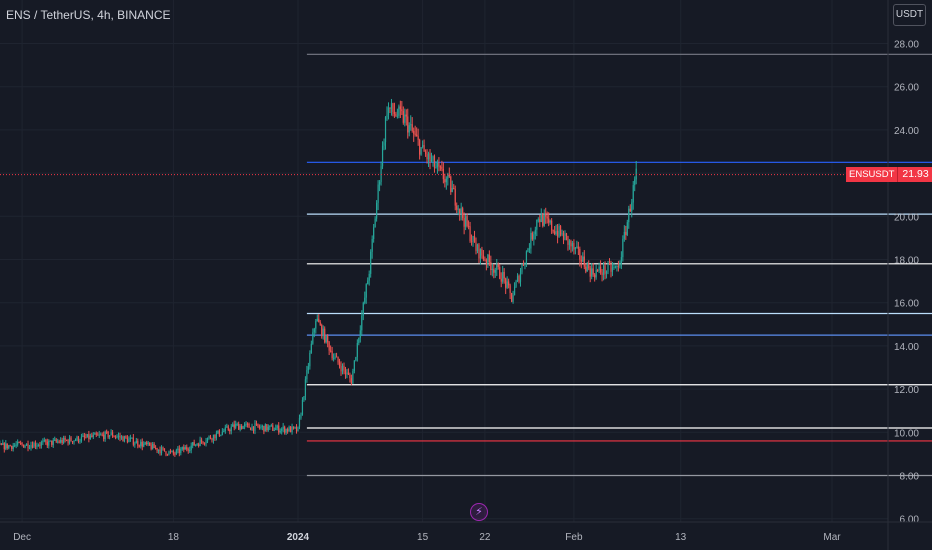 The image size is (932, 550). Describe the element at coordinates (909, 15) in the screenshot. I see `currency-button: USDT` at that location.